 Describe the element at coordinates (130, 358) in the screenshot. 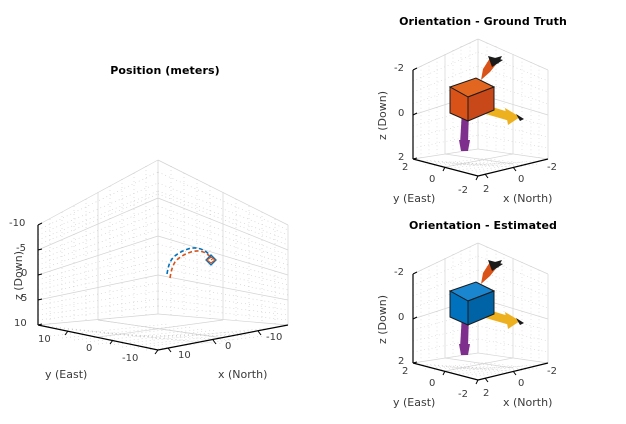

I see `position-ytick-2: -10` at that location.